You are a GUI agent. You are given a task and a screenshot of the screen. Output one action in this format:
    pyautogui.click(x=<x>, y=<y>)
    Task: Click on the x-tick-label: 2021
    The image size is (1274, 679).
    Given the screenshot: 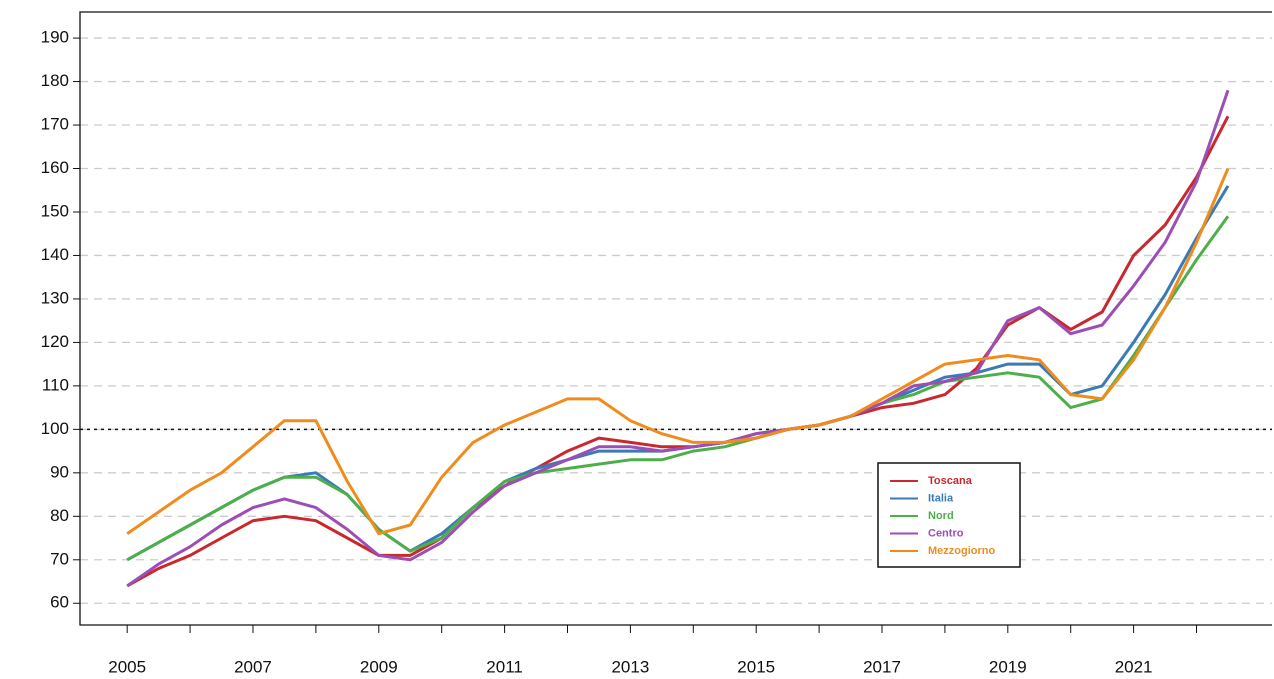 What is the action you would take?
    pyautogui.click(x=1134, y=666)
    